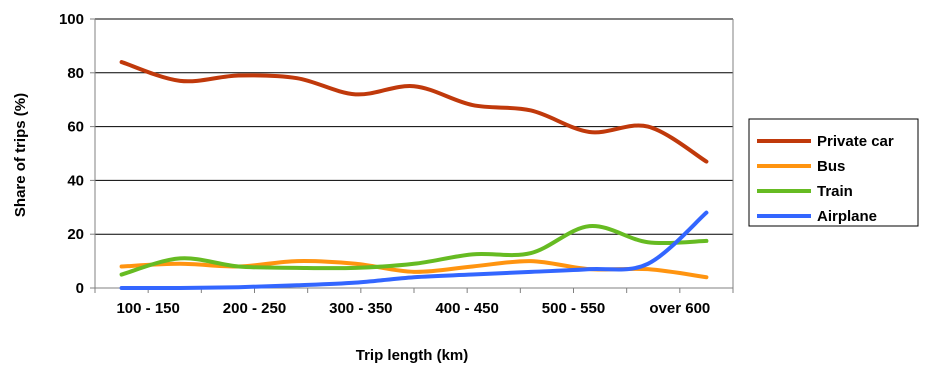  Describe the element at coordinates (77, 154) in the screenshot. I see `y-tick-labels: 0 20 40 60 80 100` at that location.